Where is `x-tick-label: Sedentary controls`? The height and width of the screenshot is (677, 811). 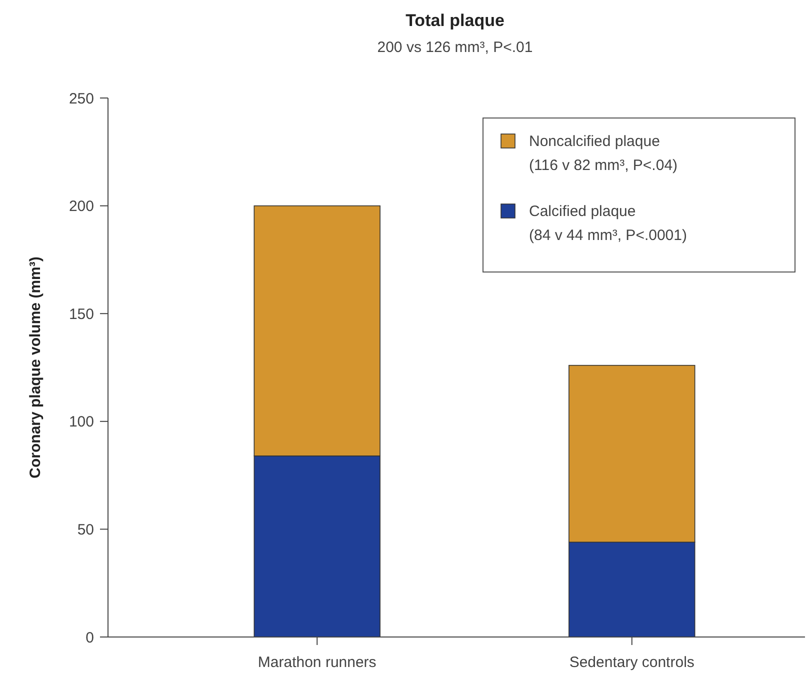
x-tick-label: Sedentary controls is located at coordinates (631, 662).